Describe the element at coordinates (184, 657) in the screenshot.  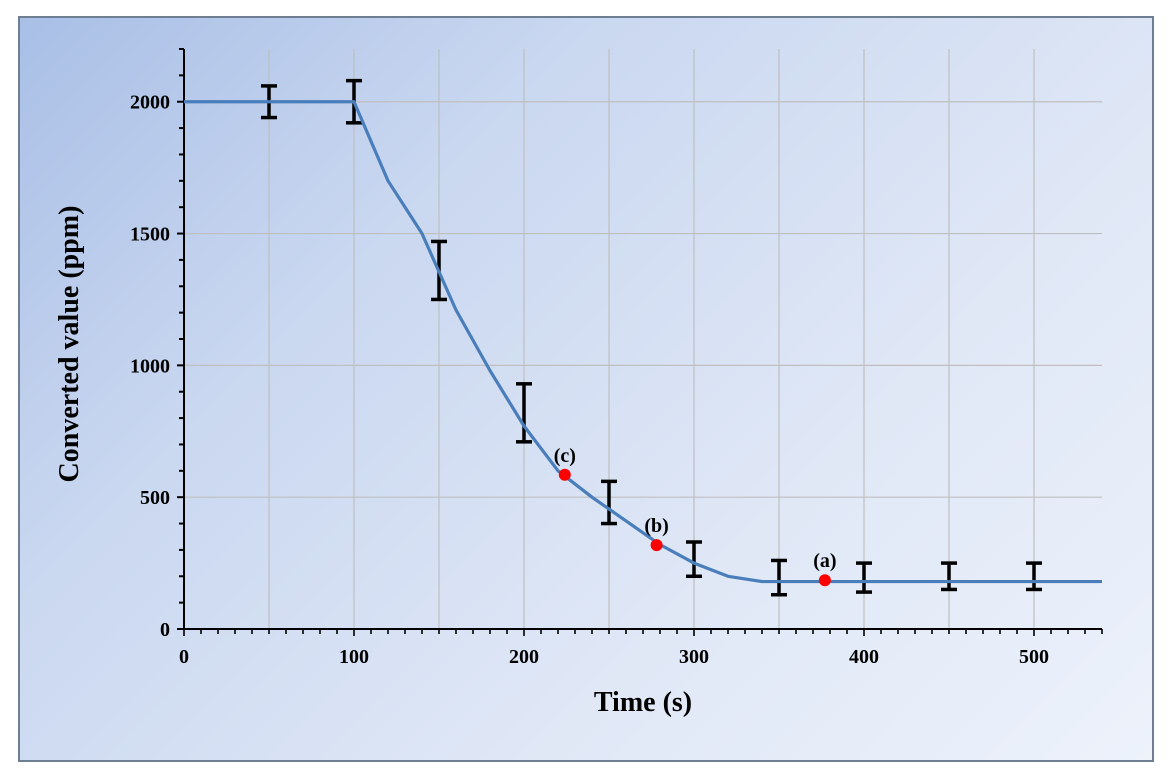
I see `x-tick-label: 0` at that location.